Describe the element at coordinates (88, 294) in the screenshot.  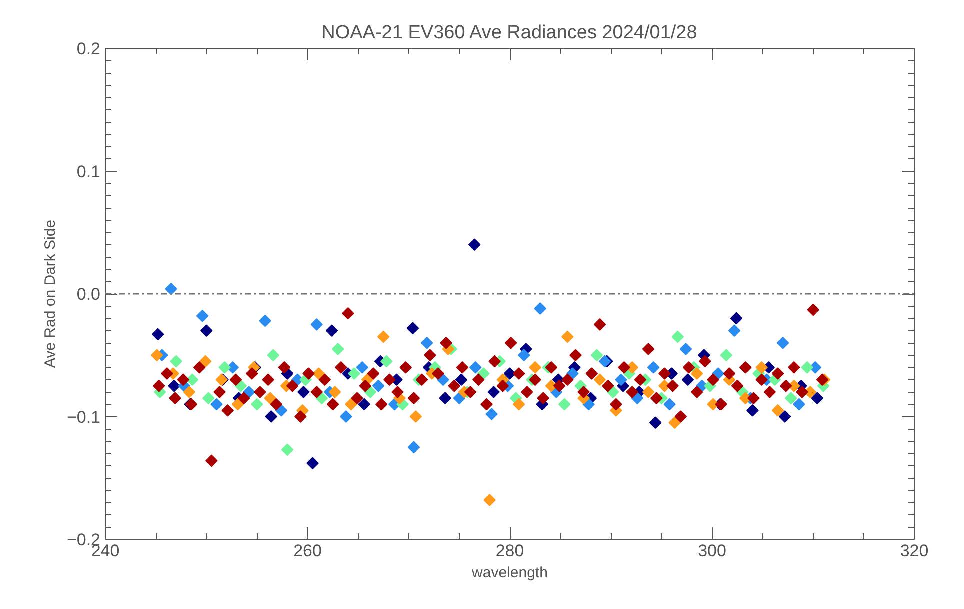
I see `y-tick-label: 0.0` at that location.